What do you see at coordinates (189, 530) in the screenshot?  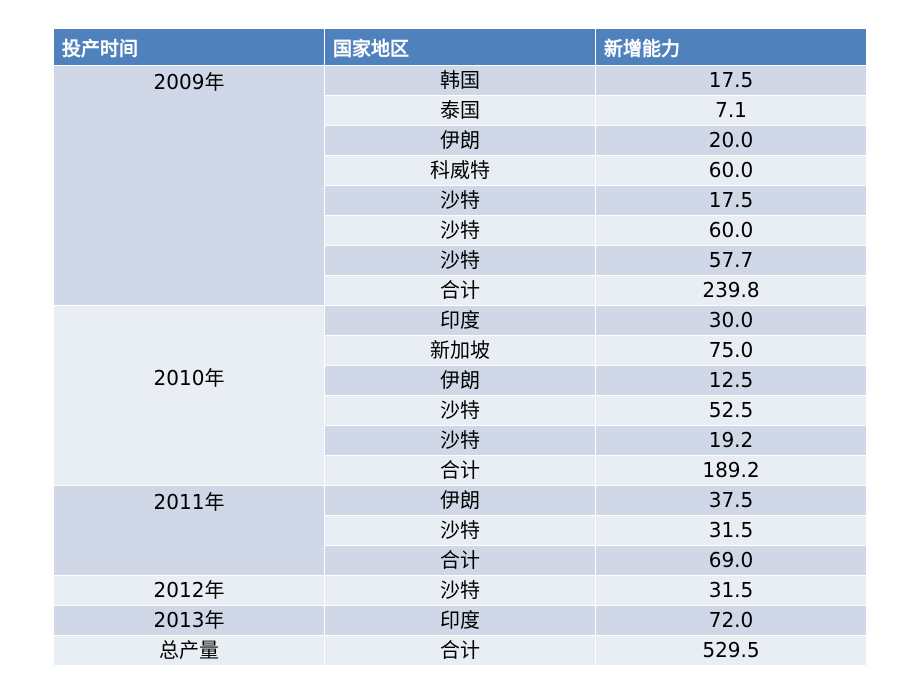 I see `year-cell: 2011年` at bounding box center [189, 530].